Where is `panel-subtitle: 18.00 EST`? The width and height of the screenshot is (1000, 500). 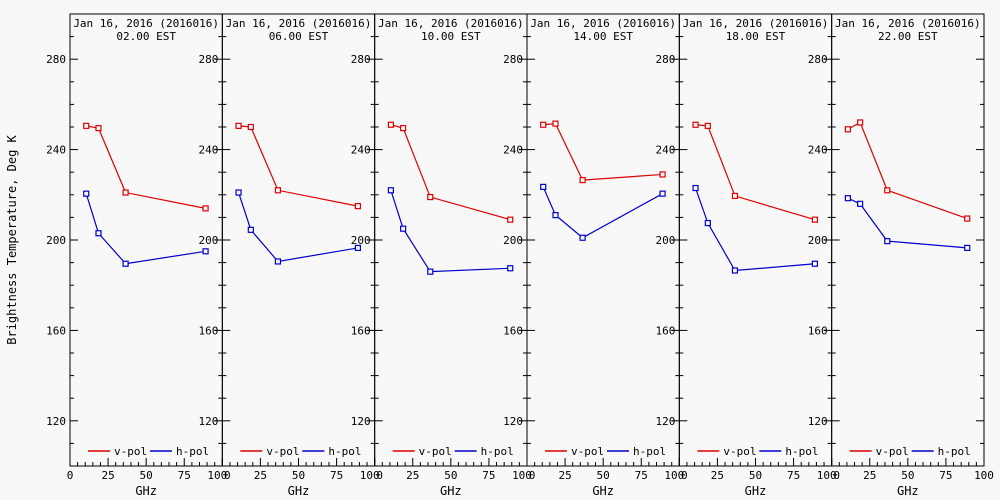 panel-subtitle: 18.00 EST is located at coordinates (756, 36).